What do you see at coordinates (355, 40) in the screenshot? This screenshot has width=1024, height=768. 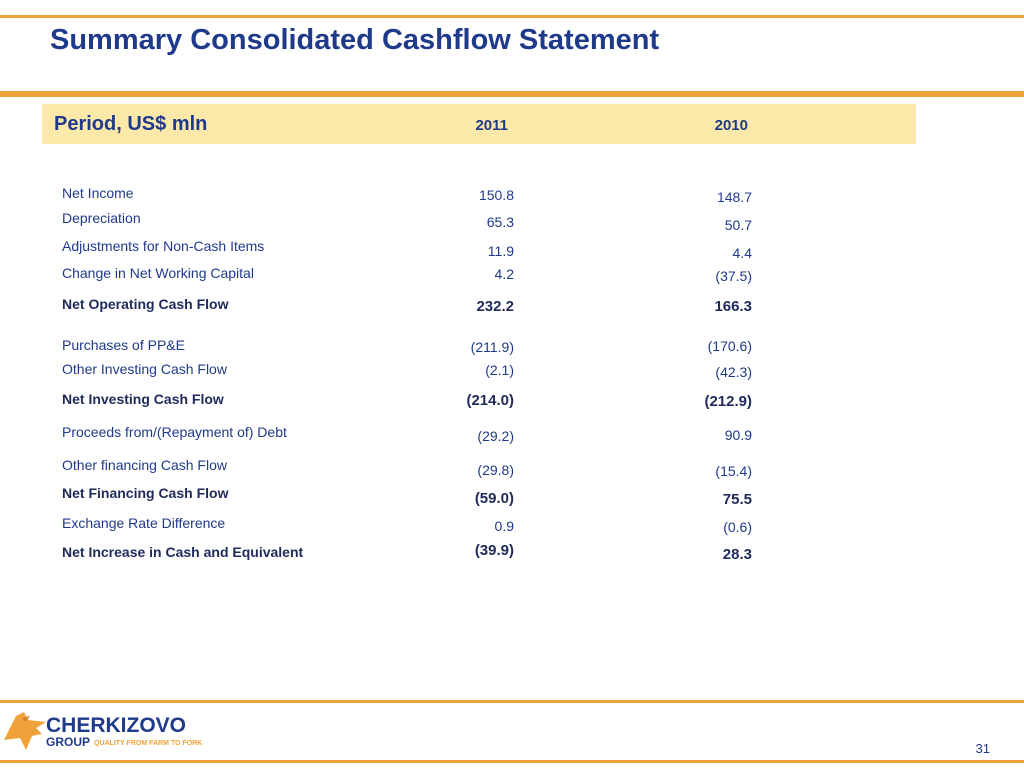 I see `page-title: Summary Consolidated Cashflow Statement` at bounding box center [355, 40].